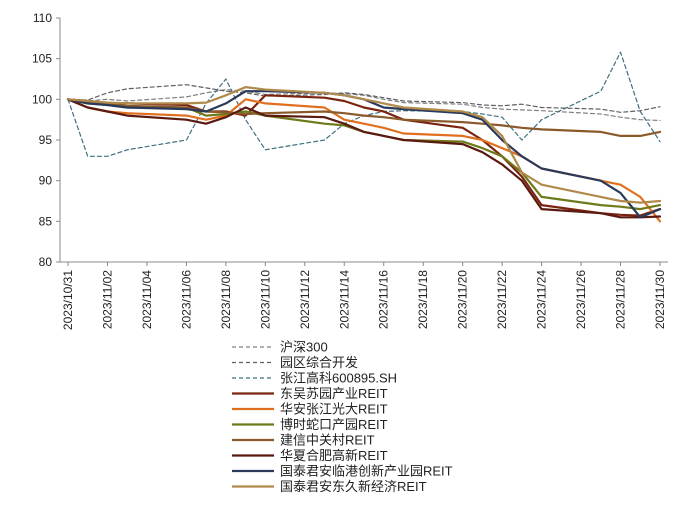  Describe the element at coordinates (327, 440) in the screenshot. I see `legend-label-7: 建信中关村REIT` at that location.